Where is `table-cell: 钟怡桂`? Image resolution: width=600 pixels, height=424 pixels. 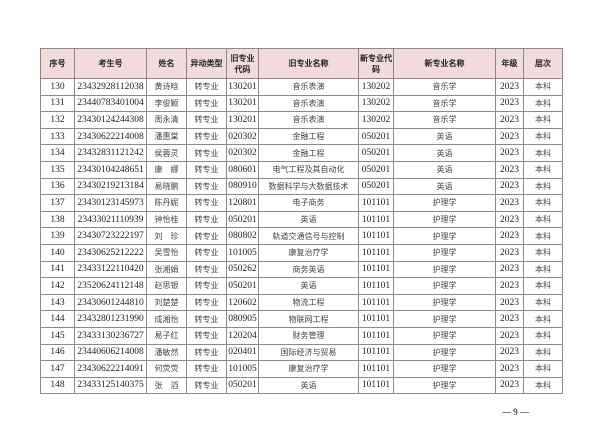 table-cell: 钟怡桂 is located at coordinates (166, 219).